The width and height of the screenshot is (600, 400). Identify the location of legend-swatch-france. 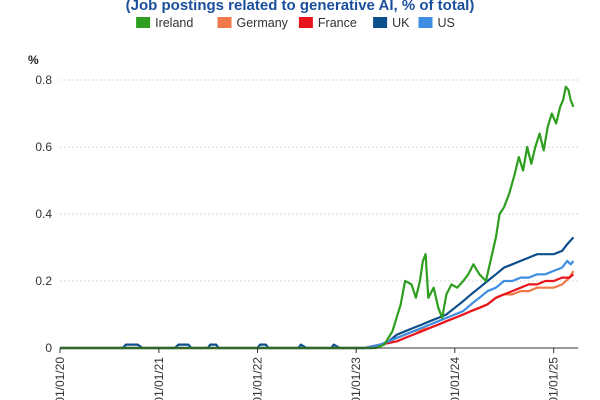
(305, 22).